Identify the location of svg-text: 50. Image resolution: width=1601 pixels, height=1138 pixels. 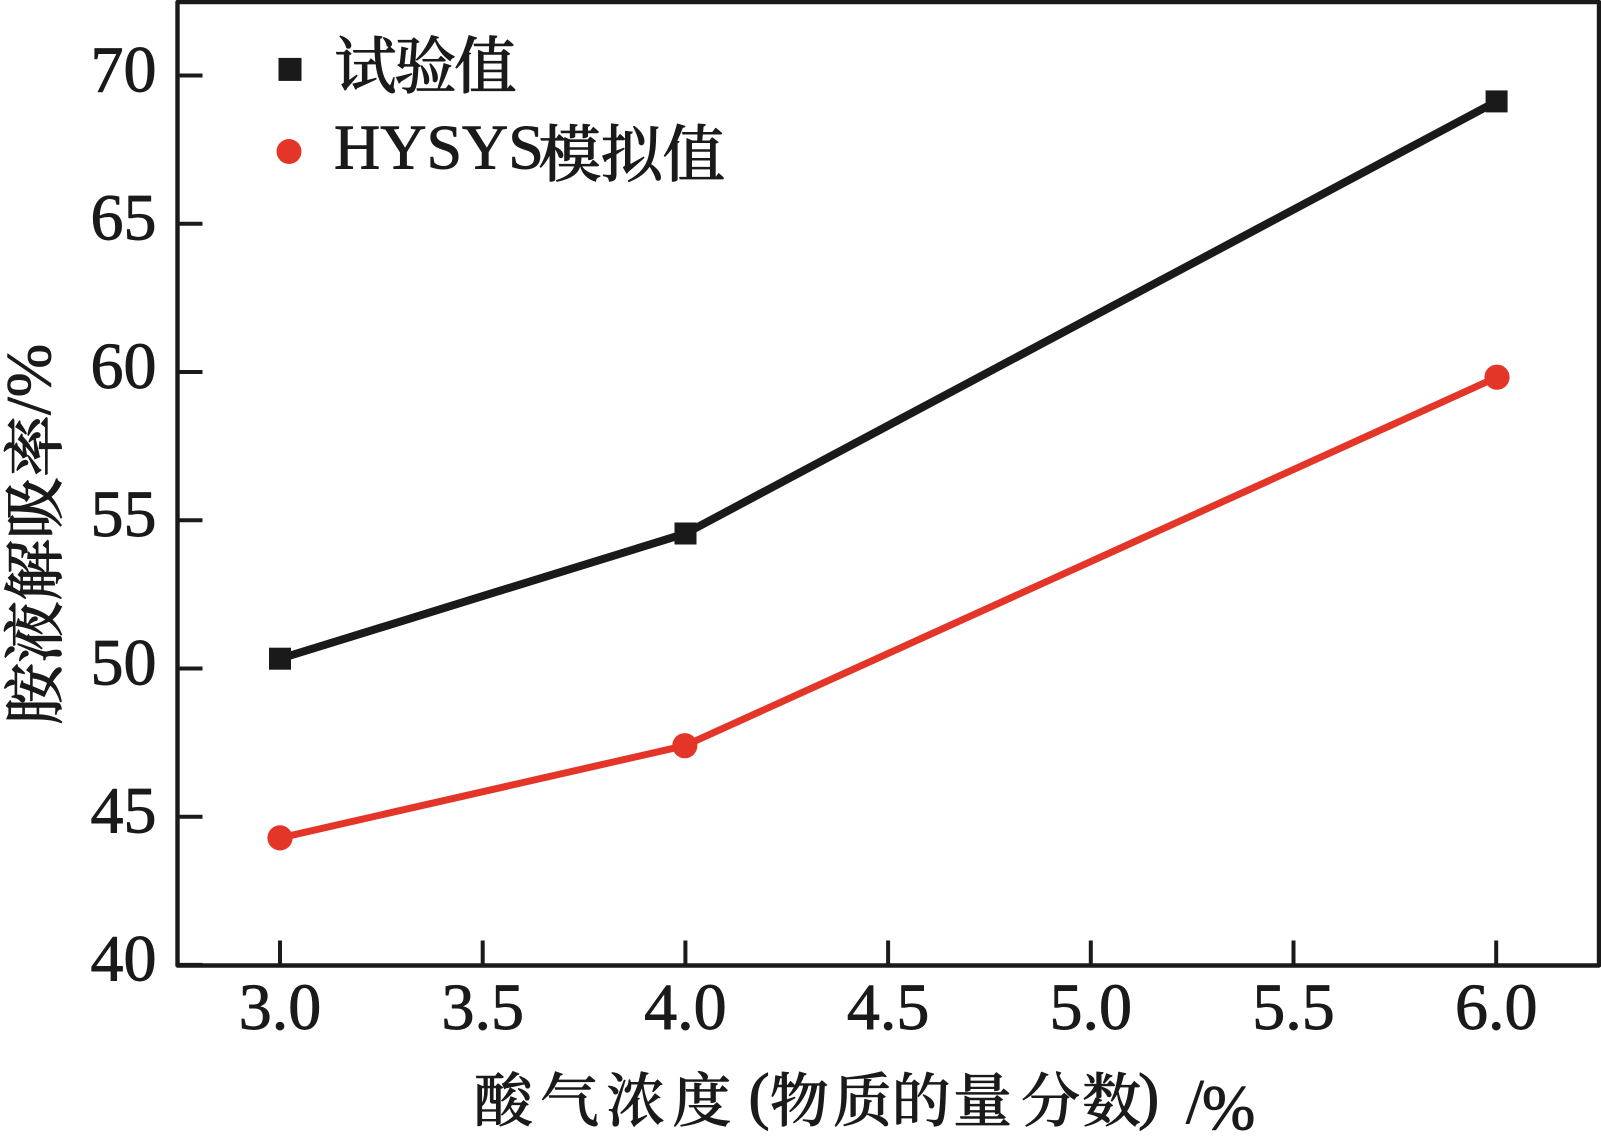
(124, 662).